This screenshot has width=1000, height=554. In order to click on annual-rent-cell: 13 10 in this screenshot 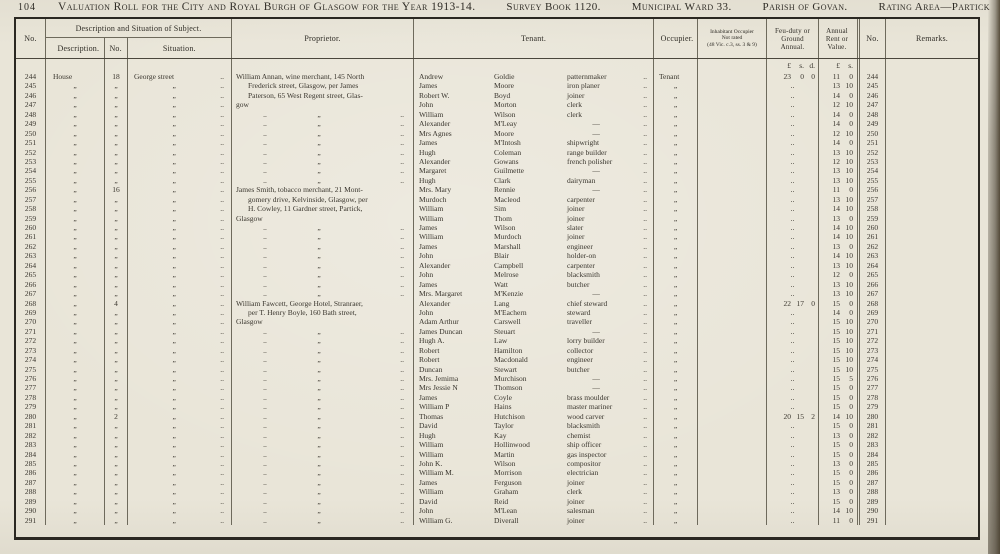, I will do `click(843, 294)`.